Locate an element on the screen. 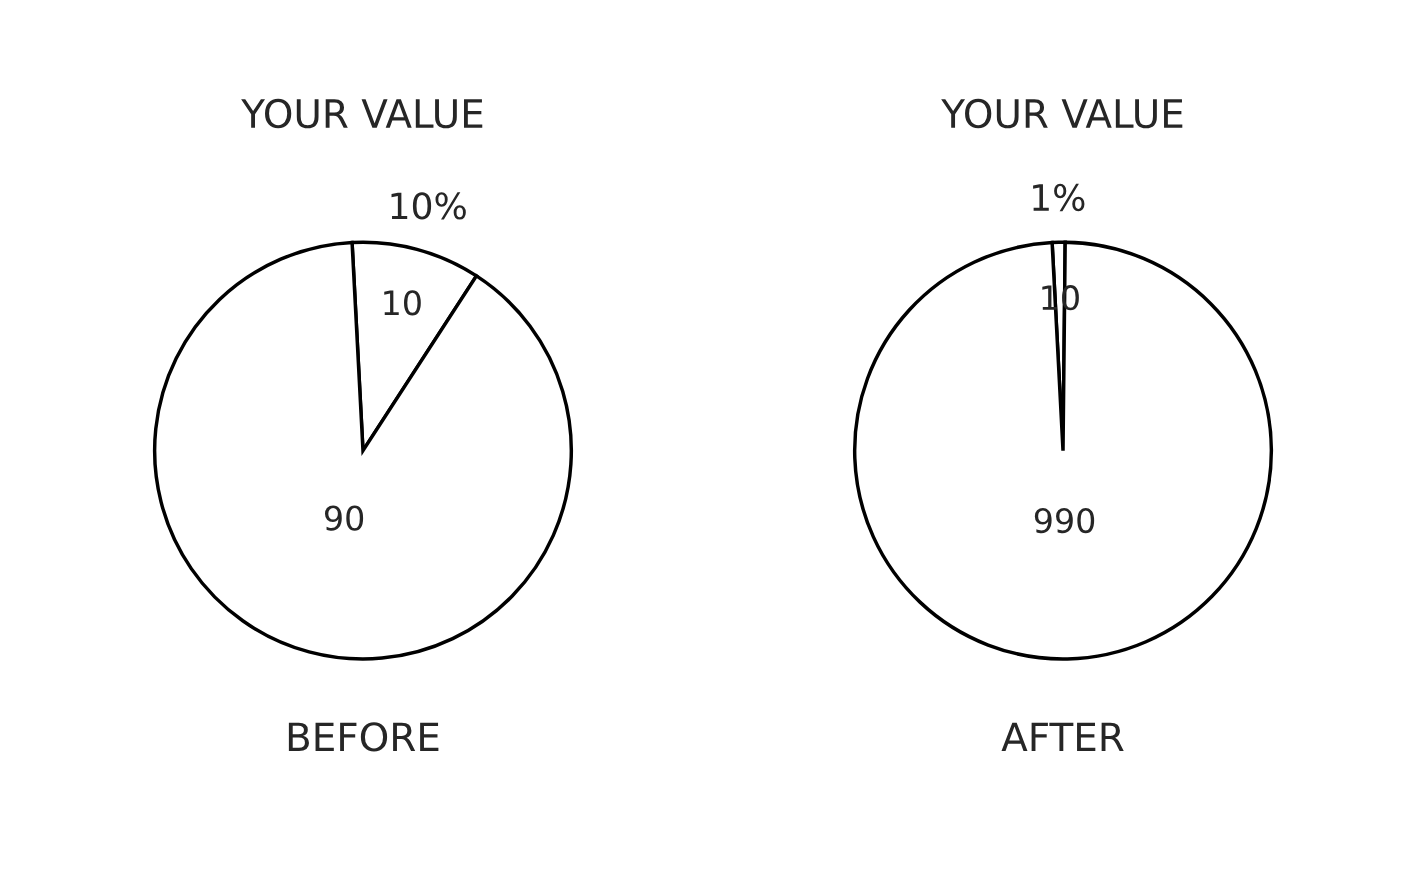 This screenshot has width=1426, height=875. text: 1% is located at coordinates (1059, 197).